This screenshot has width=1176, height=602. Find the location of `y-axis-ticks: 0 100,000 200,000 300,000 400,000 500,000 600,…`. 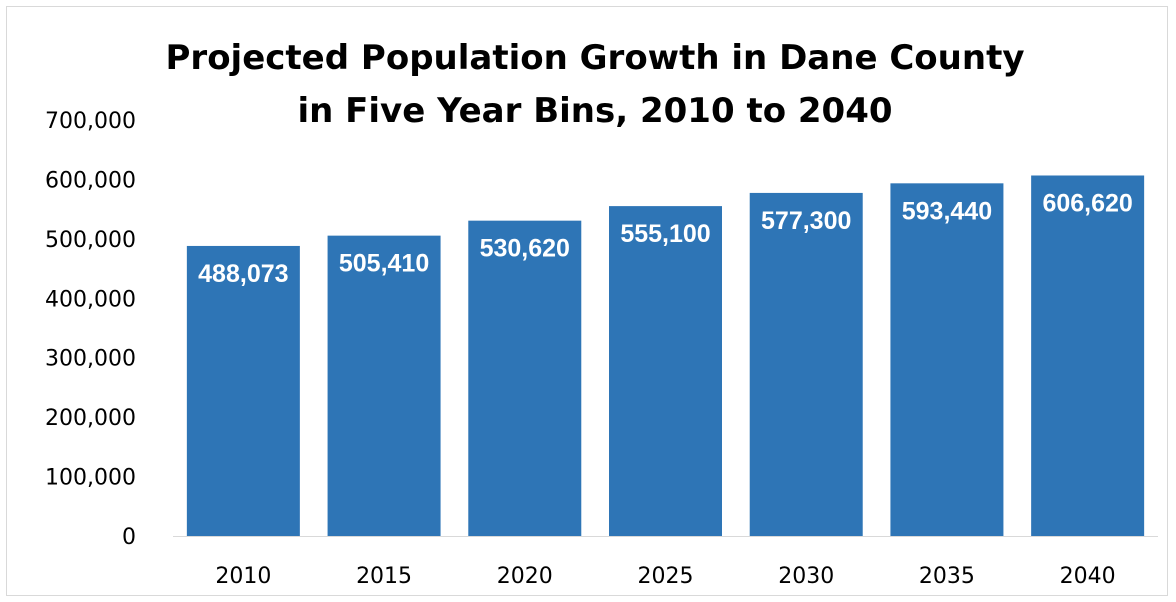

y-axis-ticks: 0 100,000 200,000 300,000 400,000 500,000 600,… is located at coordinates (90, 329).